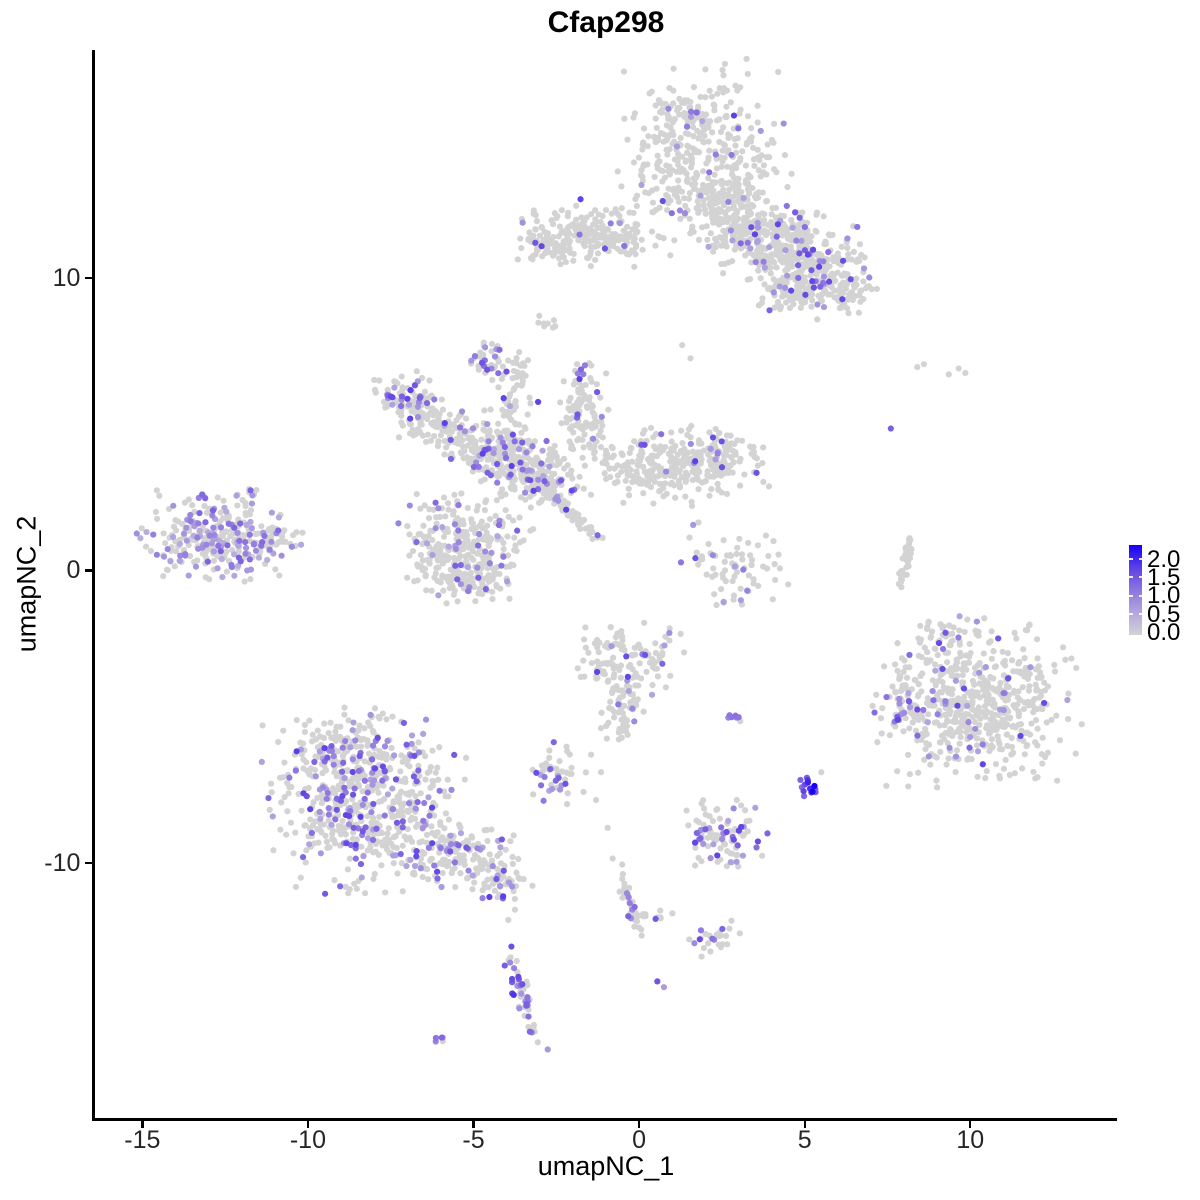 The image size is (1200, 1200). What do you see at coordinates (1164, 596) in the screenshot?
I see `legend-label: 1.0` at bounding box center [1164, 596].